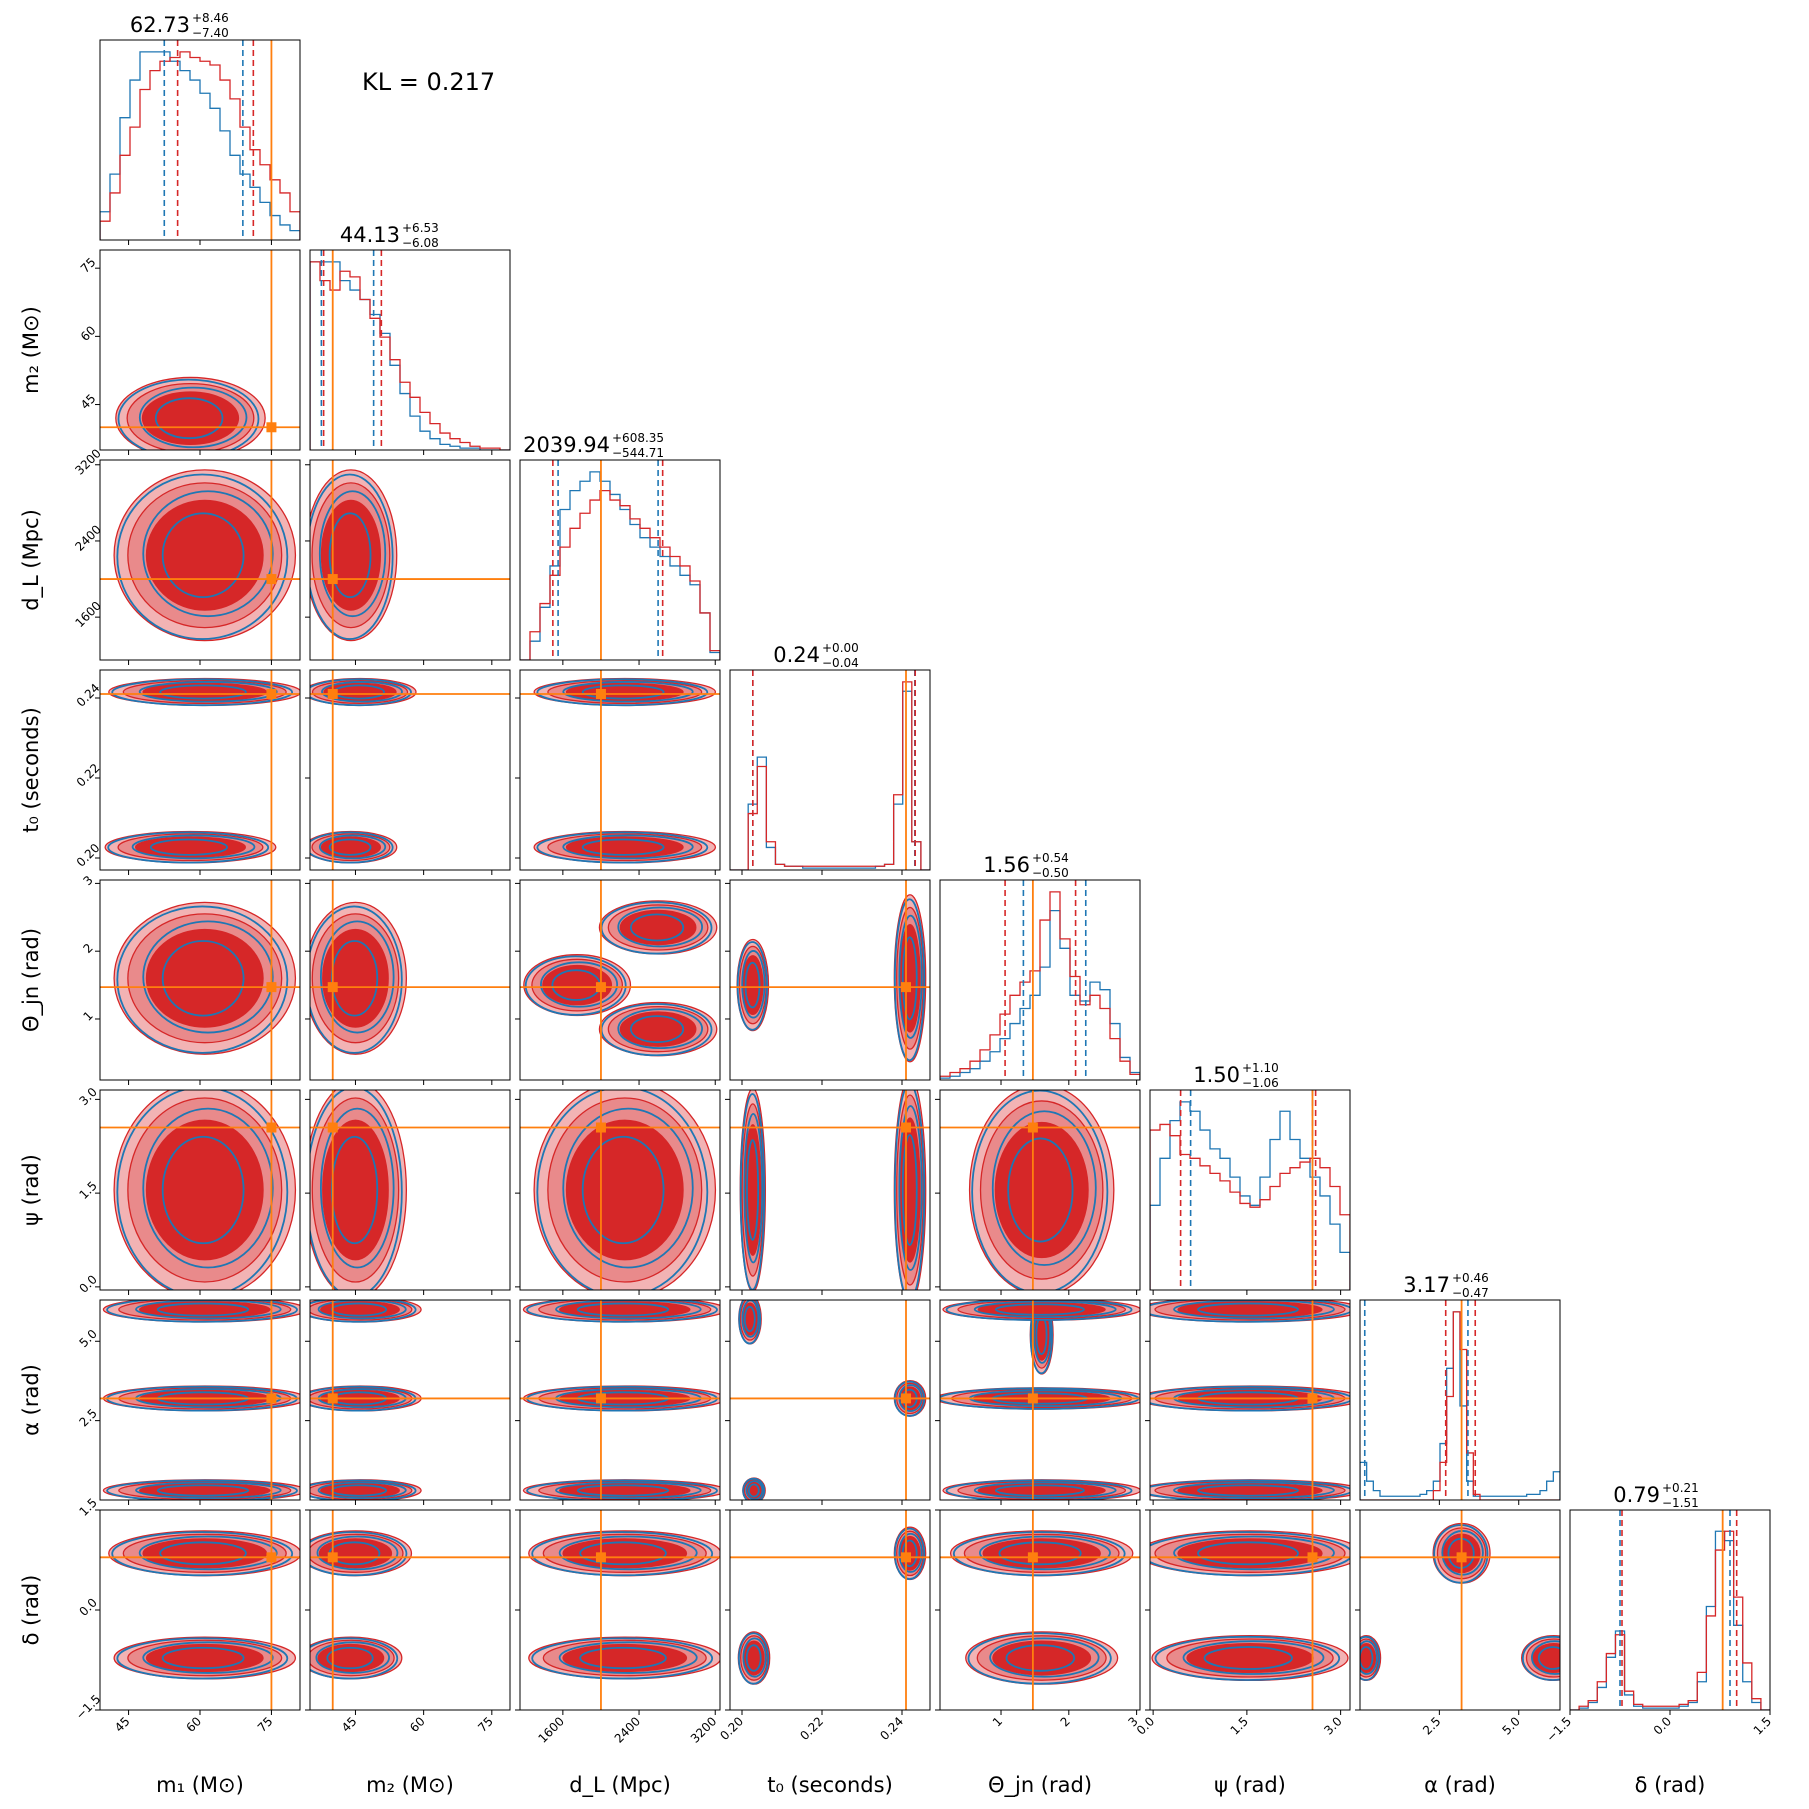 The width and height of the screenshot is (1809, 1809). Describe the element at coordinates (410, 352) in the screenshot. I see `diag-panel-m2` at that location.